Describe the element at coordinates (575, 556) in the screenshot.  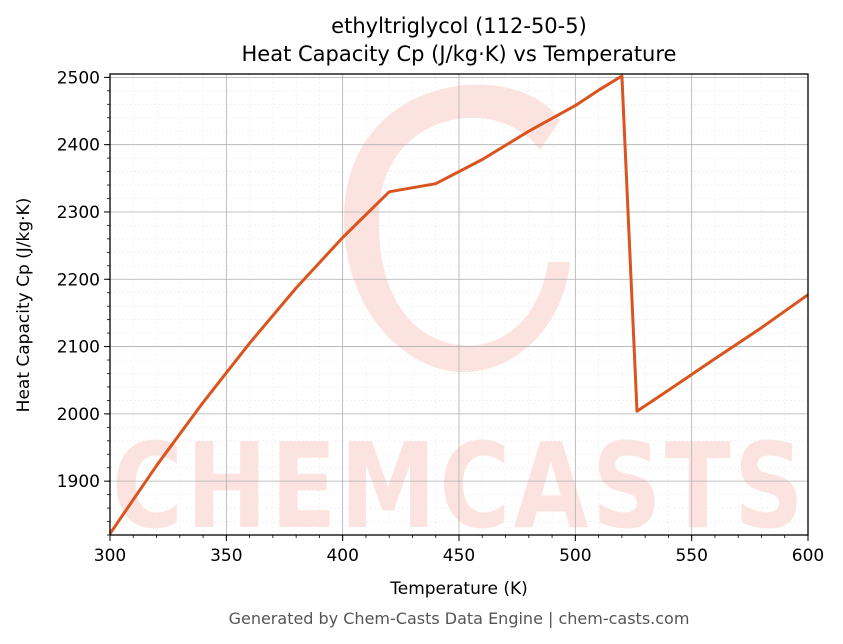
I see `x-tick-label: 500` at that location.